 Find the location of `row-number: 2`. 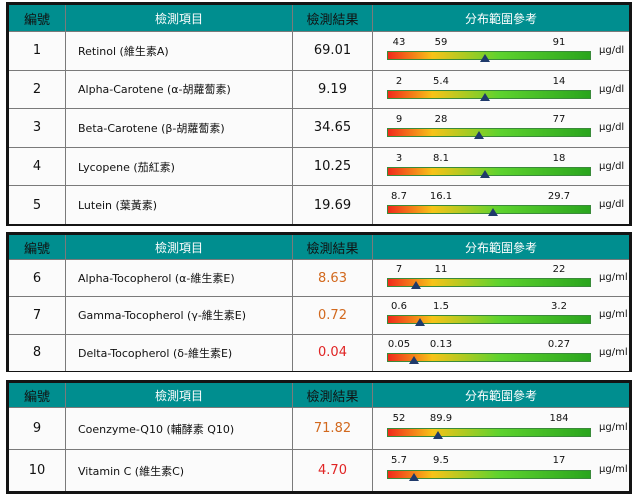

row-number: 2 is located at coordinates (37, 89).